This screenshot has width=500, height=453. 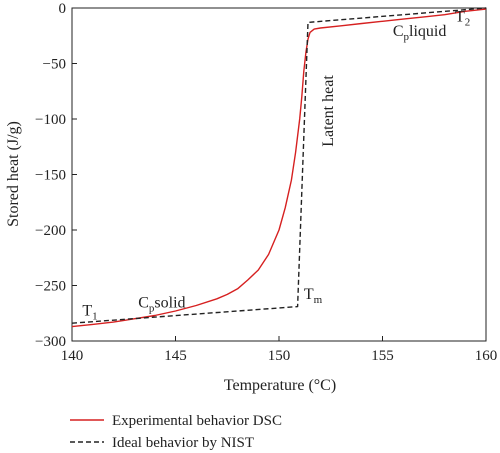 What do you see at coordinates (72, 356) in the screenshot?
I see `x-tick-label: 140` at bounding box center [72, 356].